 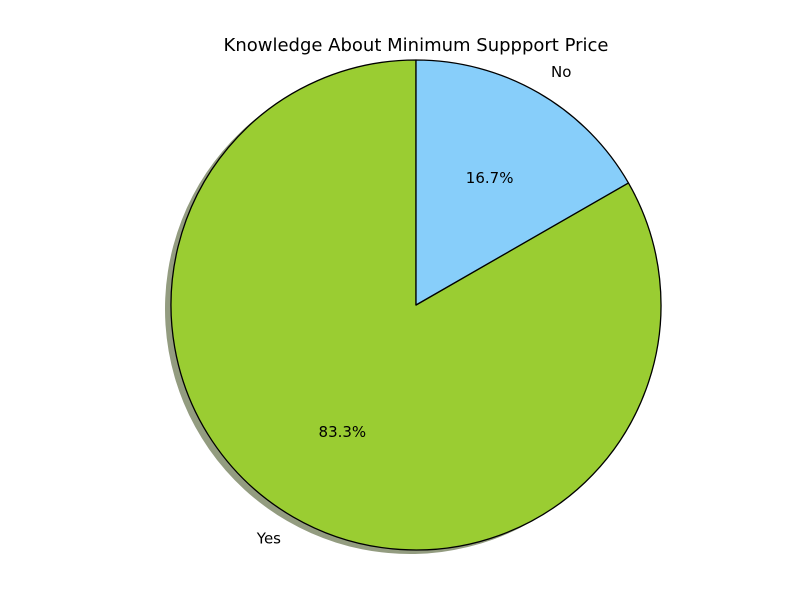 I want to click on slice-label-no: No, so click(x=561, y=72).